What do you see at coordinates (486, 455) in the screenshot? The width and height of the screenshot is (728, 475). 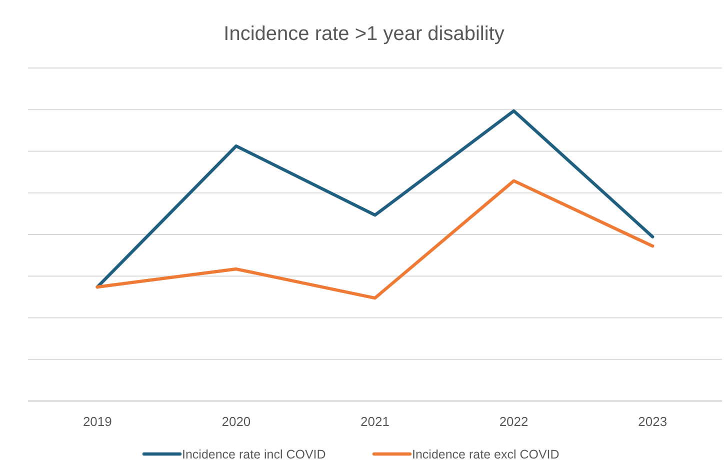 I see `legend-label: Incidence rate excl COVID` at bounding box center [486, 455].